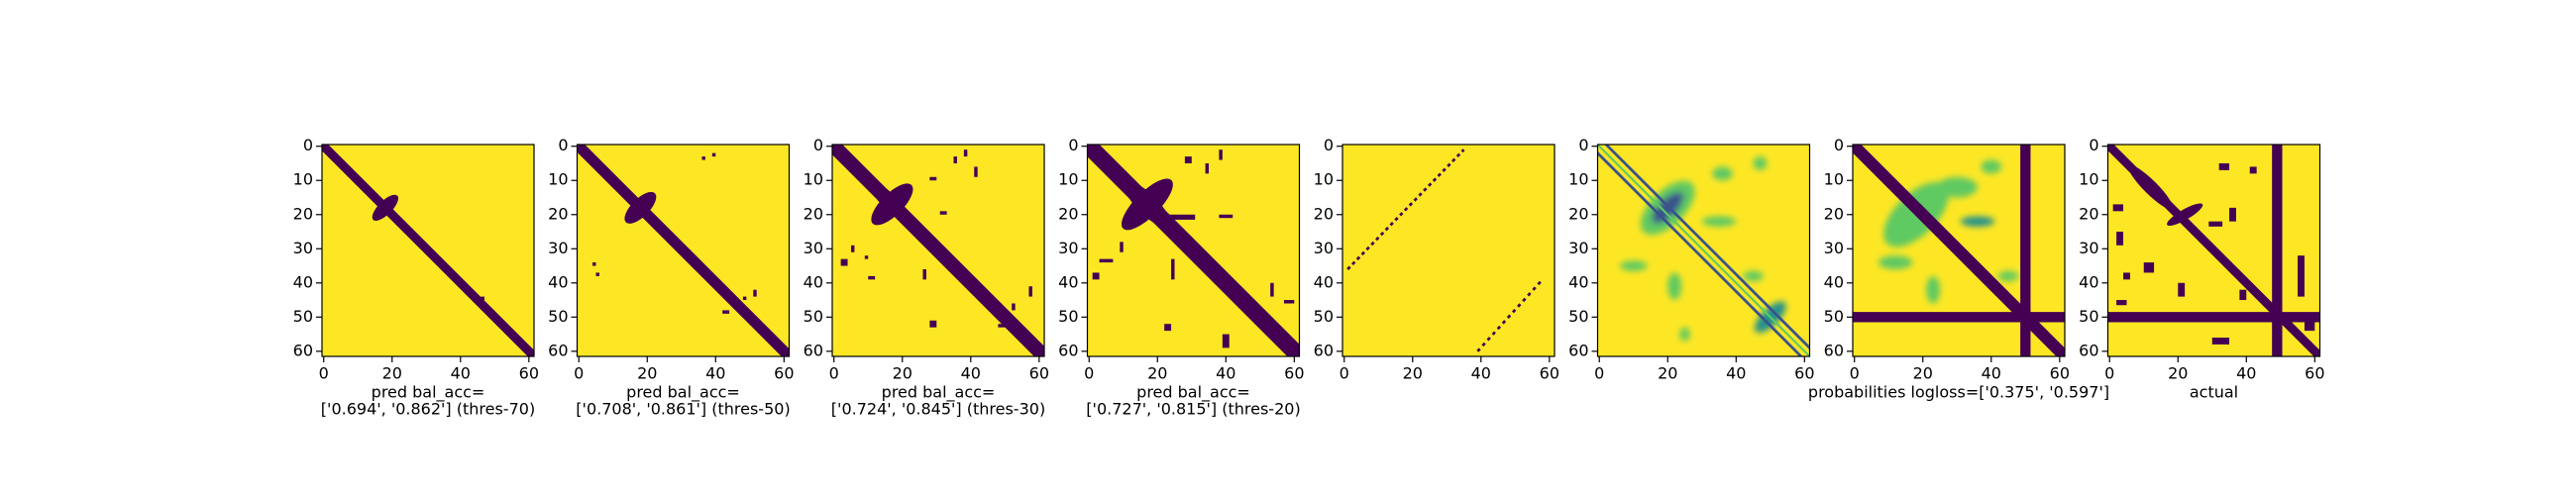  What do you see at coordinates (938, 410) in the screenshot?
I see `caption: ['0.724', '0.845'] (thres-30)` at bounding box center [938, 410].